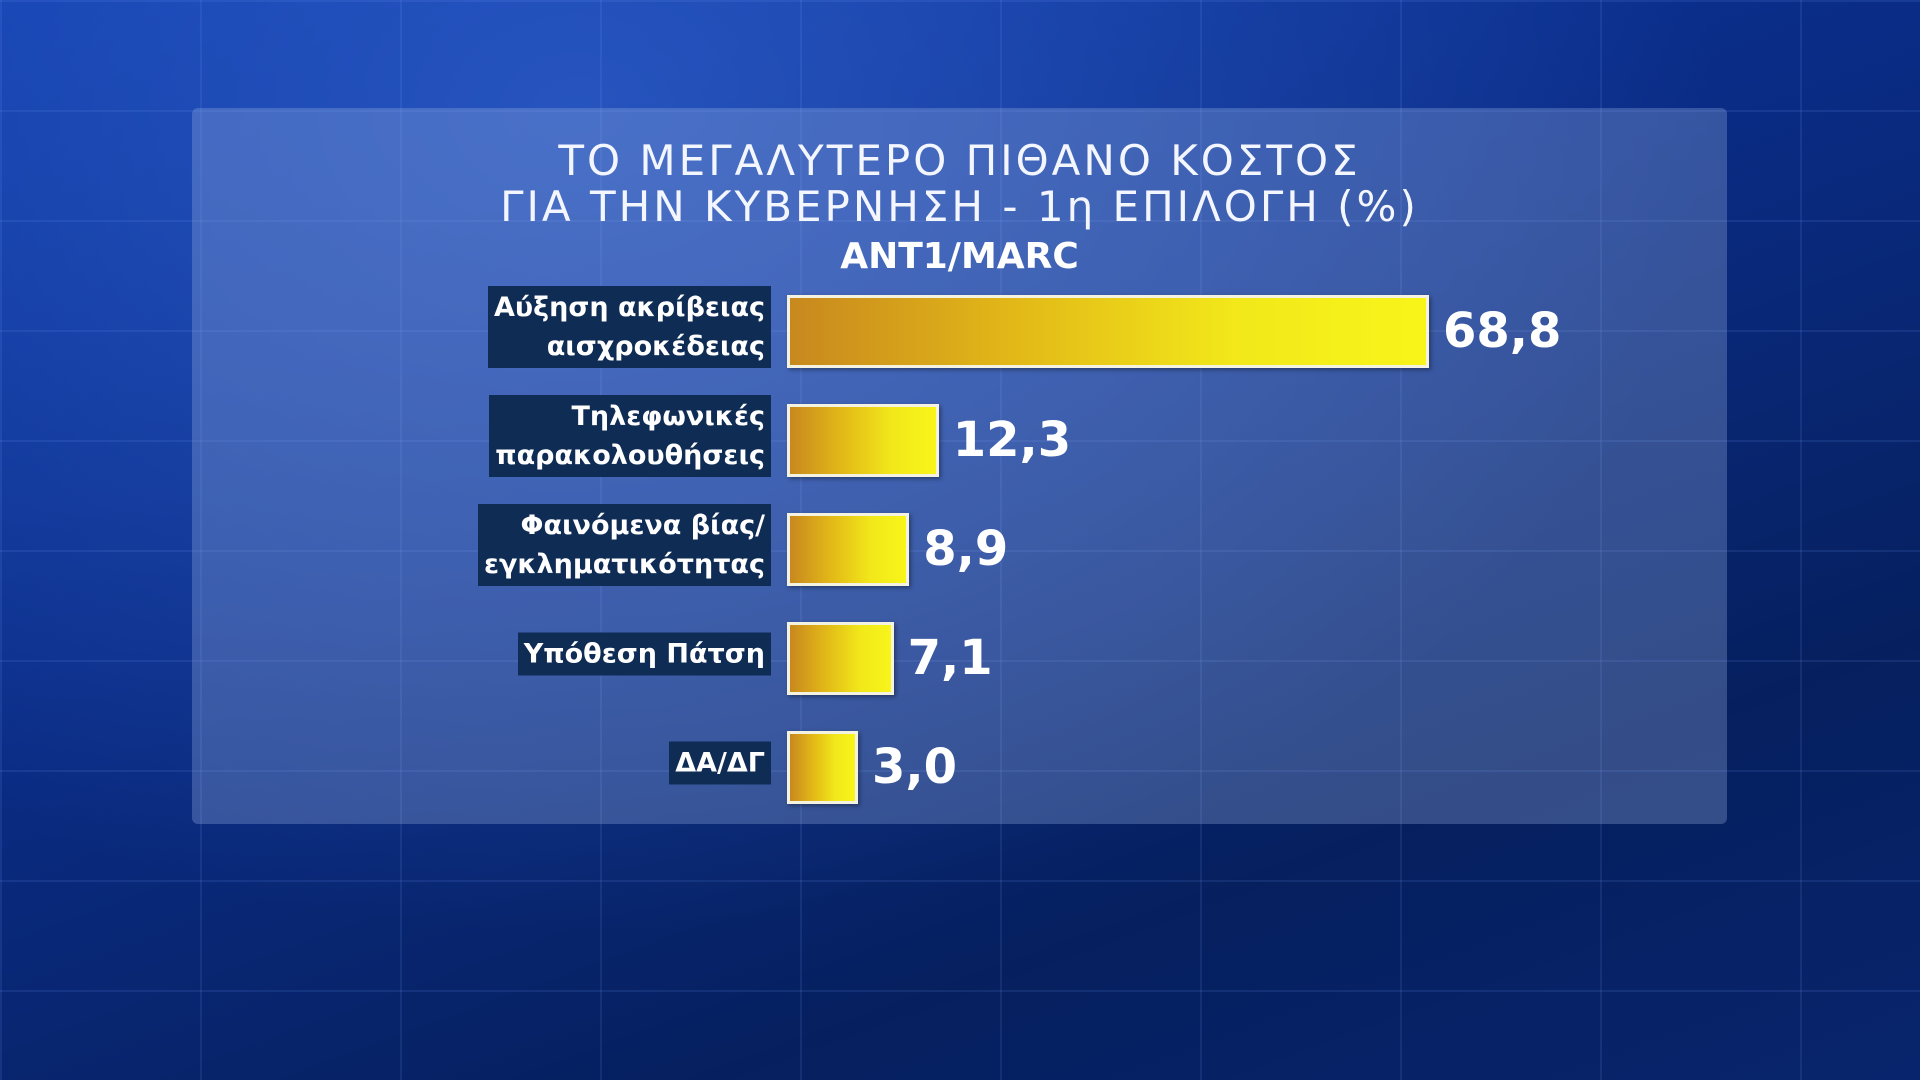  What do you see at coordinates (915, 767) in the screenshot?
I see `value-label: 3,0` at bounding box center [915, 767].